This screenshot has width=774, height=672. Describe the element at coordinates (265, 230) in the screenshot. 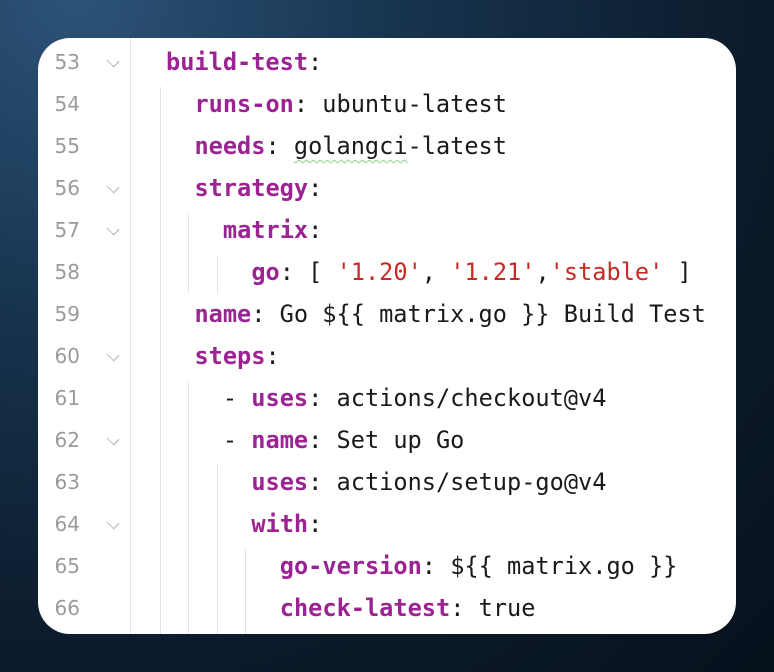

I see `yaml-key: matrix` at that location.